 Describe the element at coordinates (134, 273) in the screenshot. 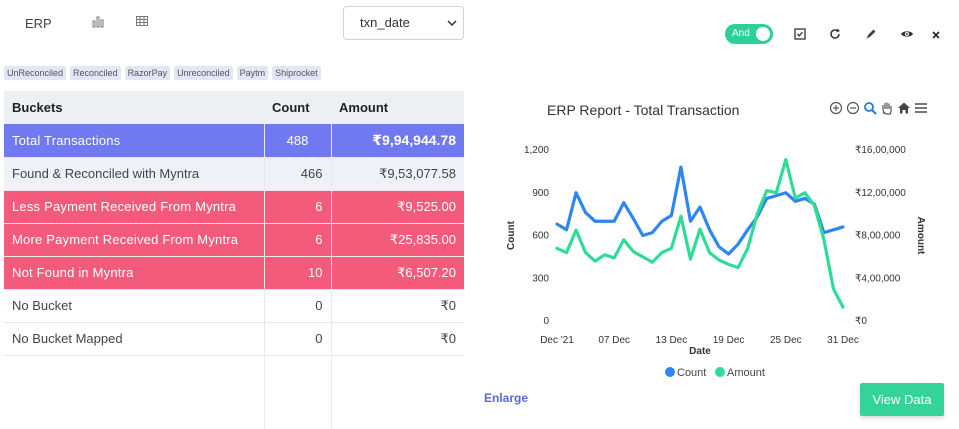

I see `cell-bucket: Not Found in Myntra` at that location.